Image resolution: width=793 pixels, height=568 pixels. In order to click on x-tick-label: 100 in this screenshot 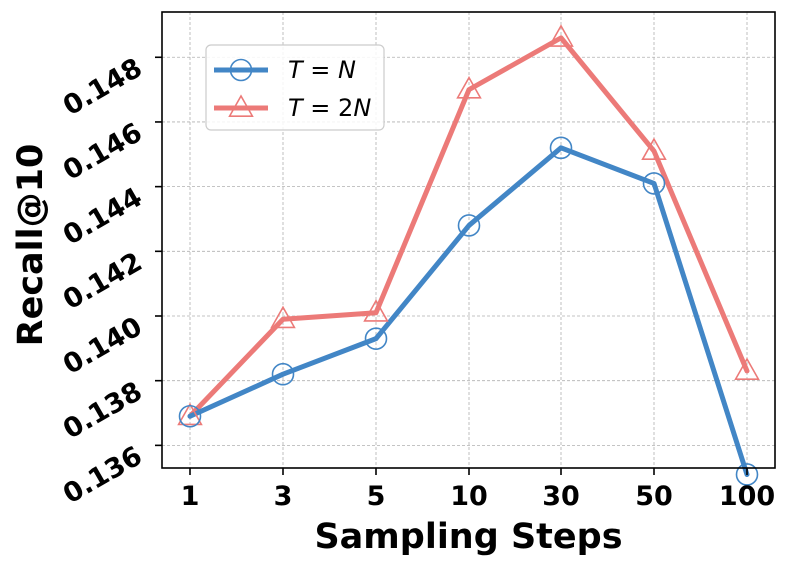, I will do `click(747, 496)`.